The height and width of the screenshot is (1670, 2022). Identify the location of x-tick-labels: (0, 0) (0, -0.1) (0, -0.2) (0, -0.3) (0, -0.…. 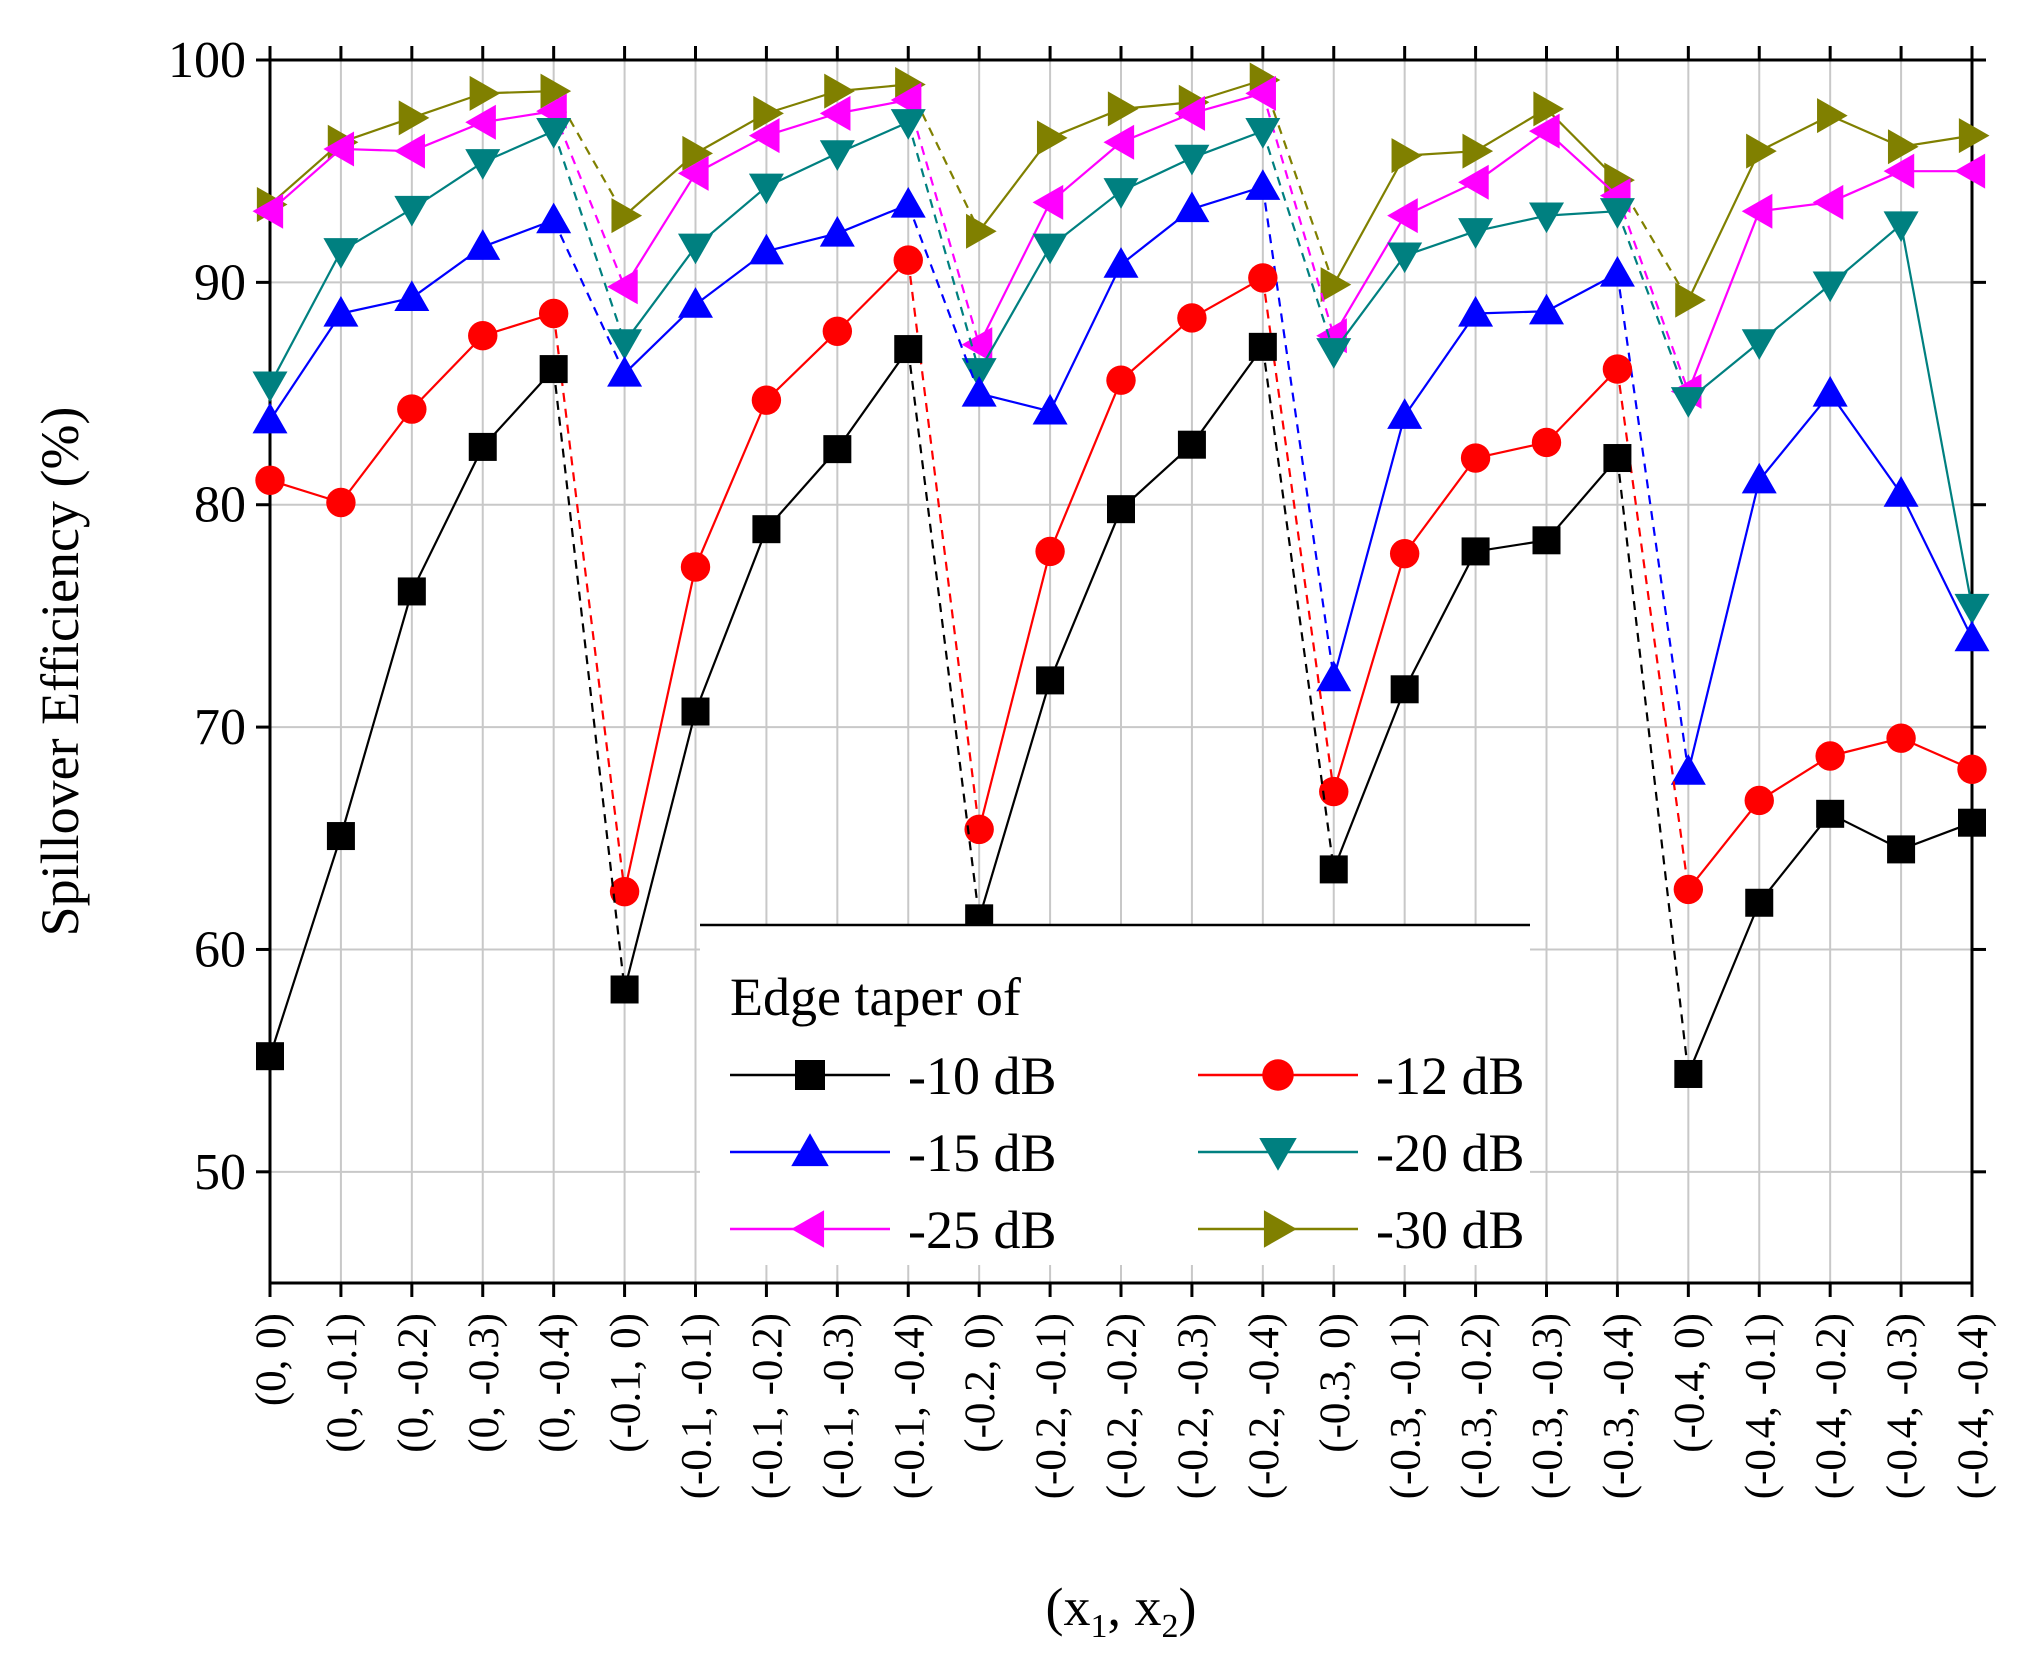
(1122, 1406).